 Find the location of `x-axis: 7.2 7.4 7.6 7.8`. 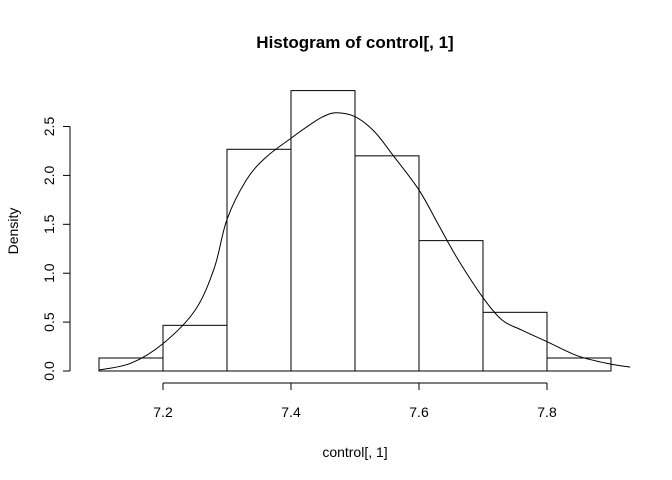

x-axis: 7.2 7.4 7.6 7.8 is located at coordinates (355, 401).